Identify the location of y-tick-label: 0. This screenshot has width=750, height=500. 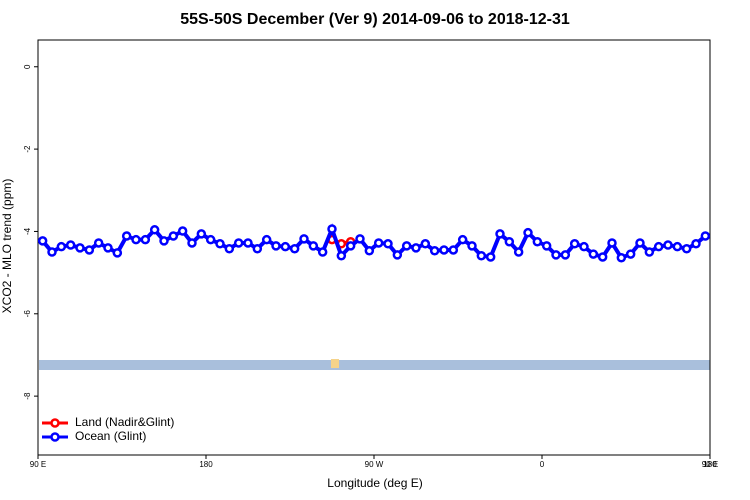
(27, 66).